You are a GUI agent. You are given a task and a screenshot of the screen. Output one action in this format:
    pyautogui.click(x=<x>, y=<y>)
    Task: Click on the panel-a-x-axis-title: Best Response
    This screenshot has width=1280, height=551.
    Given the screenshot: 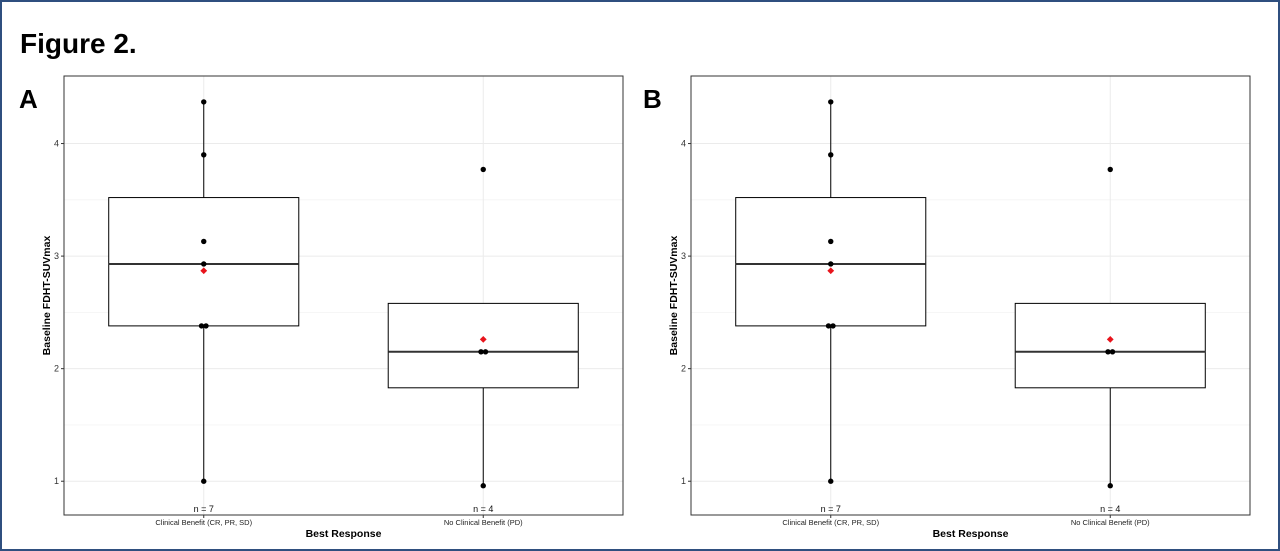 What is the action you would take?
    pyautogui.click(x=344, y=534)
    